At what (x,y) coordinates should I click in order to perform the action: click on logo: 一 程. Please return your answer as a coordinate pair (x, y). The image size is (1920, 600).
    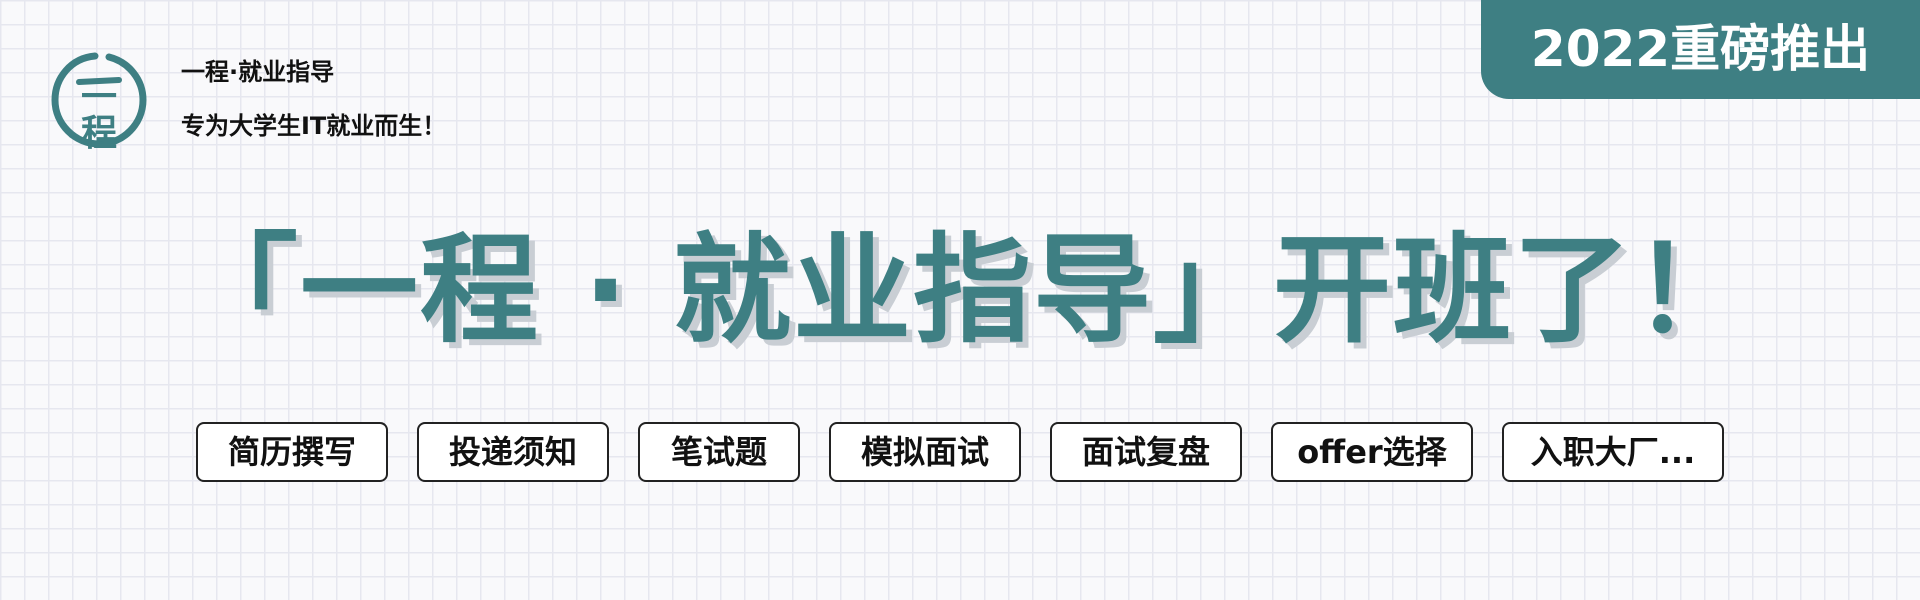
    Looking at the image, I should click on (99, 102).